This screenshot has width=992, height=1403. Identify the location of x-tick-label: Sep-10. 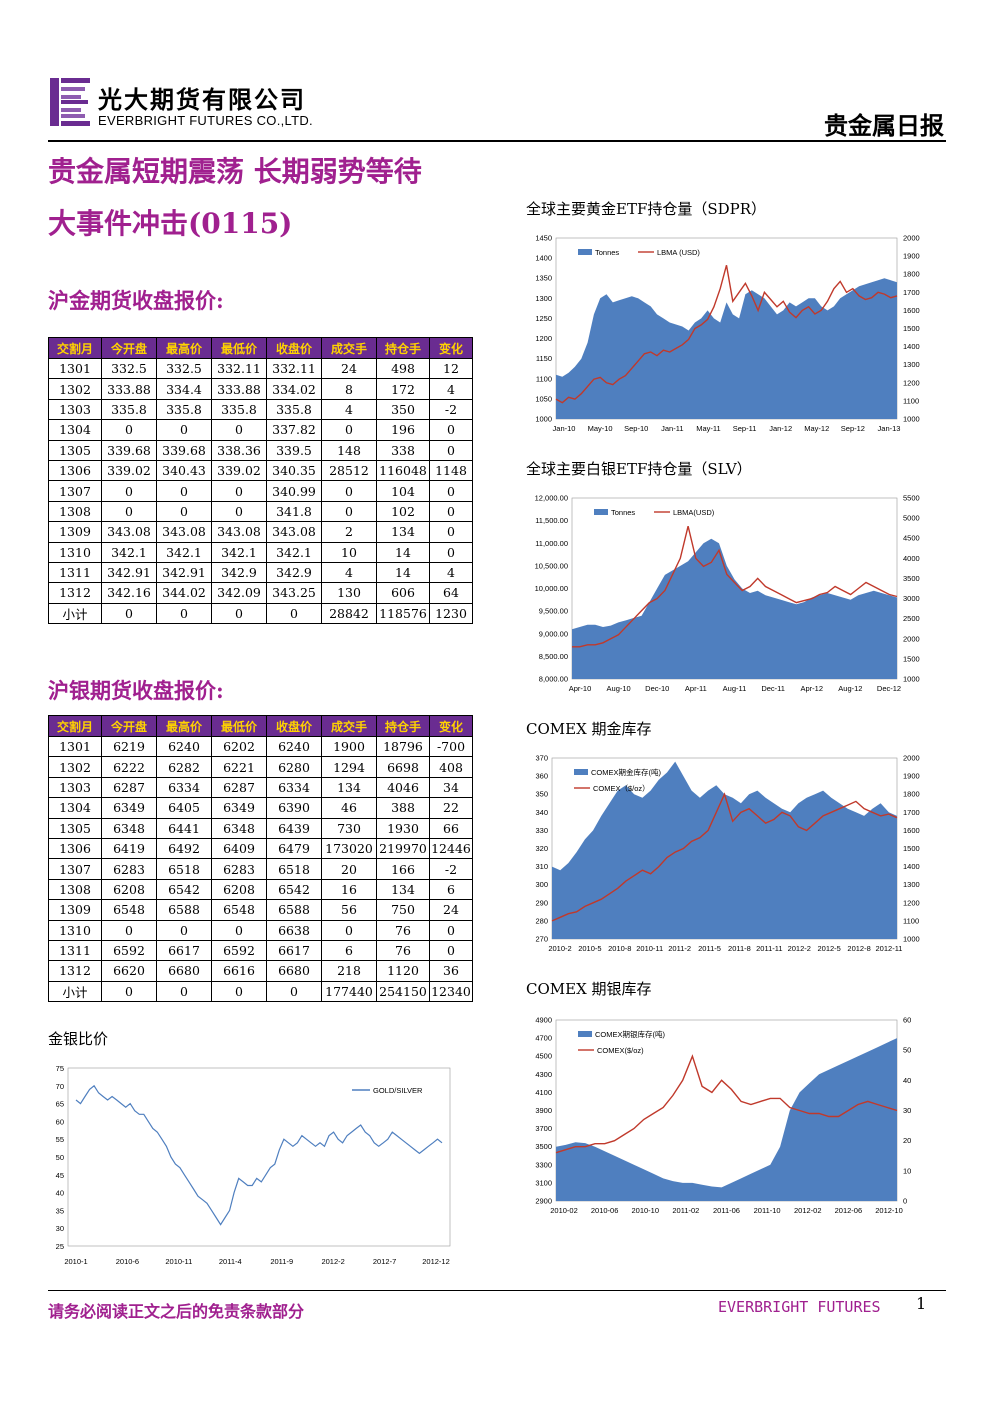
(636, 428).